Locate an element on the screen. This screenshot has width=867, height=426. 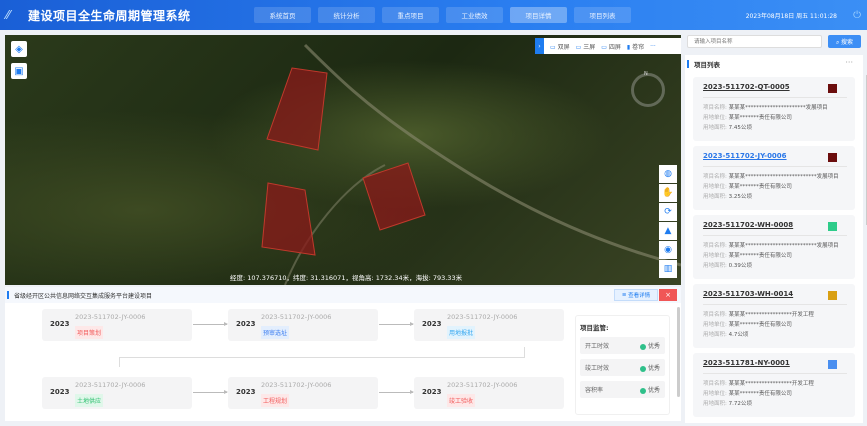
collapse-arrow-icon: › is located at coordinates (539, 46).